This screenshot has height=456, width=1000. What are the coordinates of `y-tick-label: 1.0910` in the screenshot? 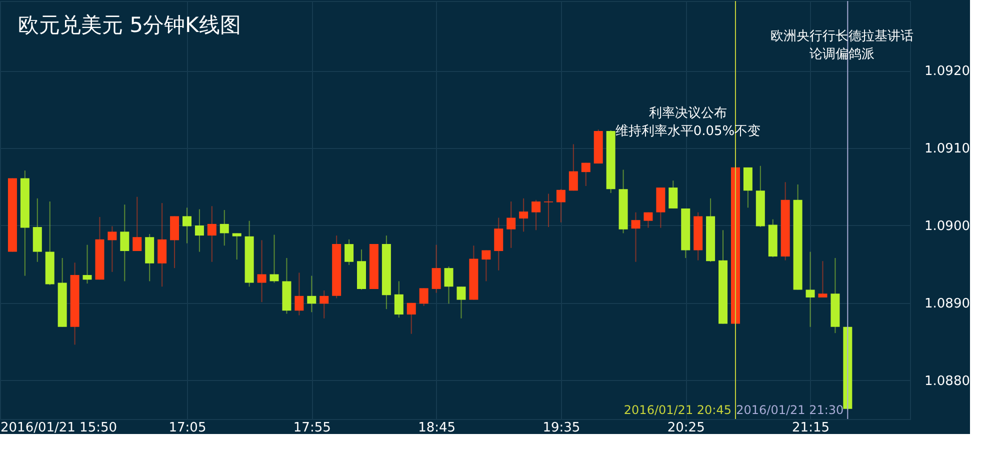 It's located at (947, 149).